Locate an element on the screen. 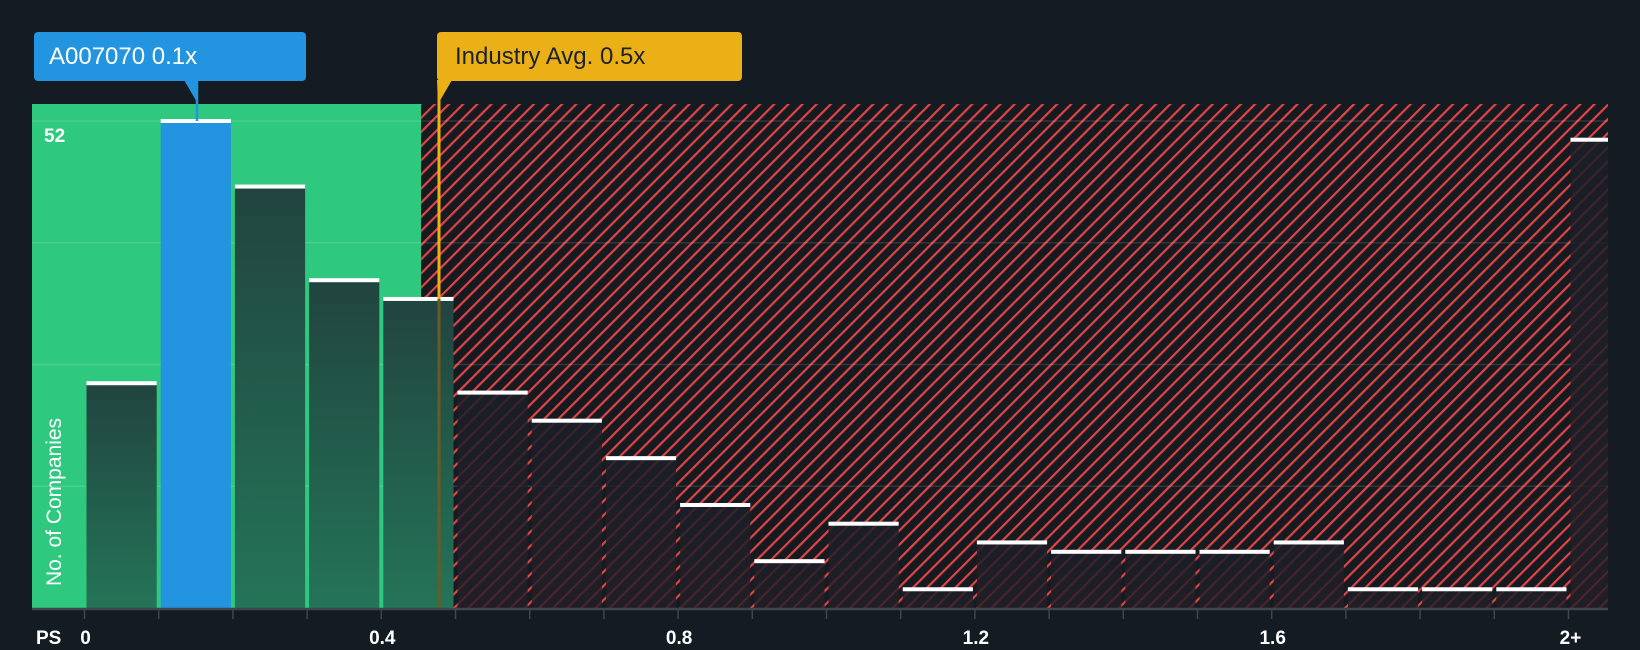  y-axis-max-label: 52 is located at coordinates (55, 136).